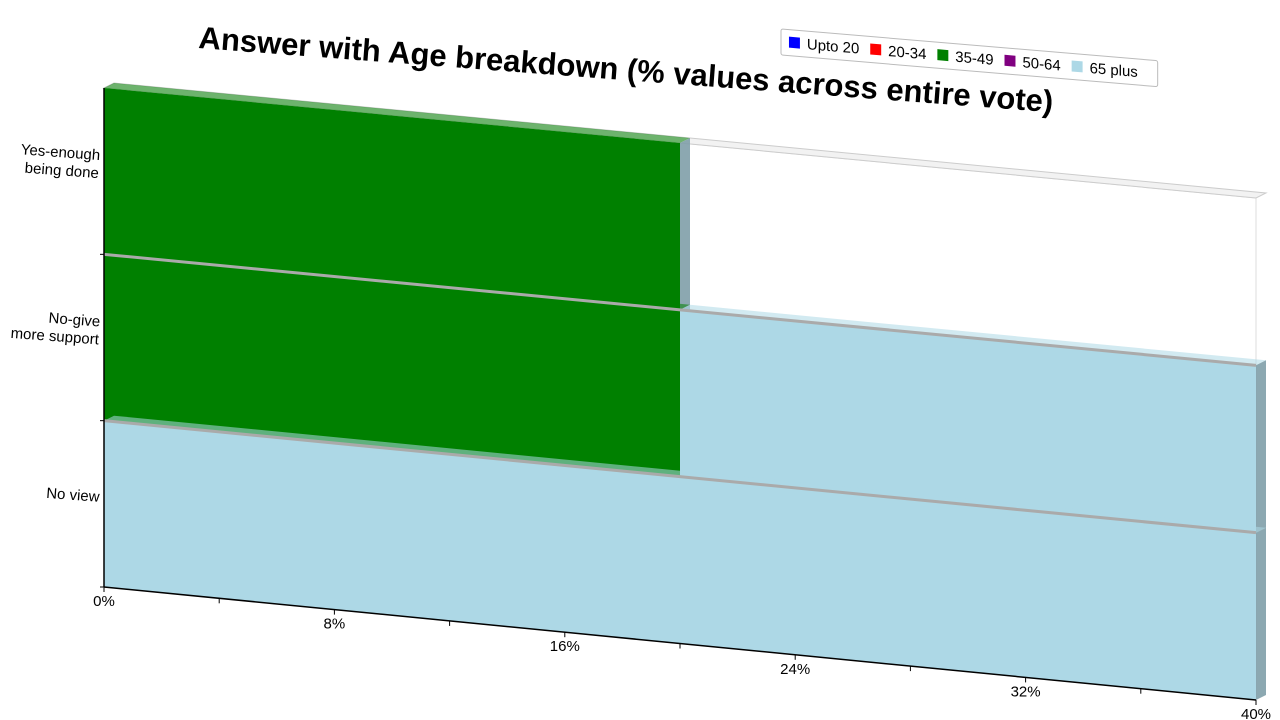 This screenshot has width=1280, height=720. What do you see at coordinates (392, 365) in the screenshot?
I see `bar-no-give-more-support-35-49-face` at bounding box center [392, 365].